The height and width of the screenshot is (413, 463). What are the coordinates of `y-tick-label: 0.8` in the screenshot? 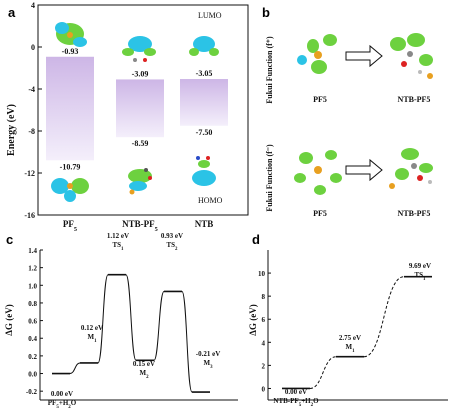 It's located at (32, 304).